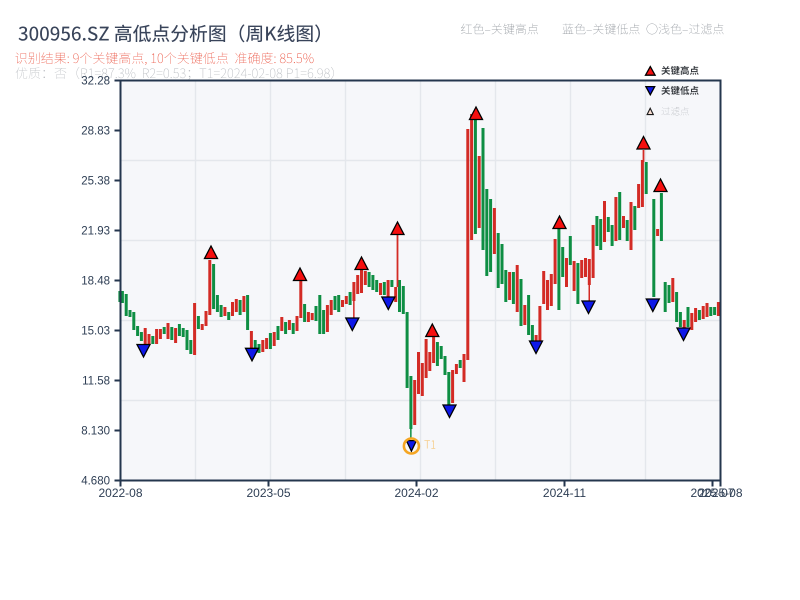  Describe the element at coordinates (95, 232) in the screenshot. I see `svg-text: 21.93` at that location.